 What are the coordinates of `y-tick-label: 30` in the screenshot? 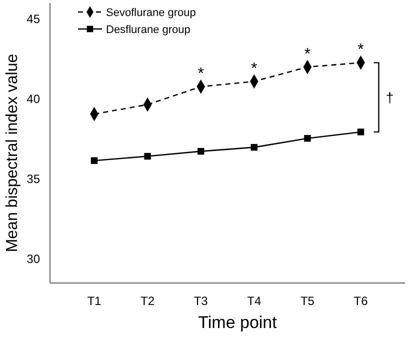 It's located at (33, 259).